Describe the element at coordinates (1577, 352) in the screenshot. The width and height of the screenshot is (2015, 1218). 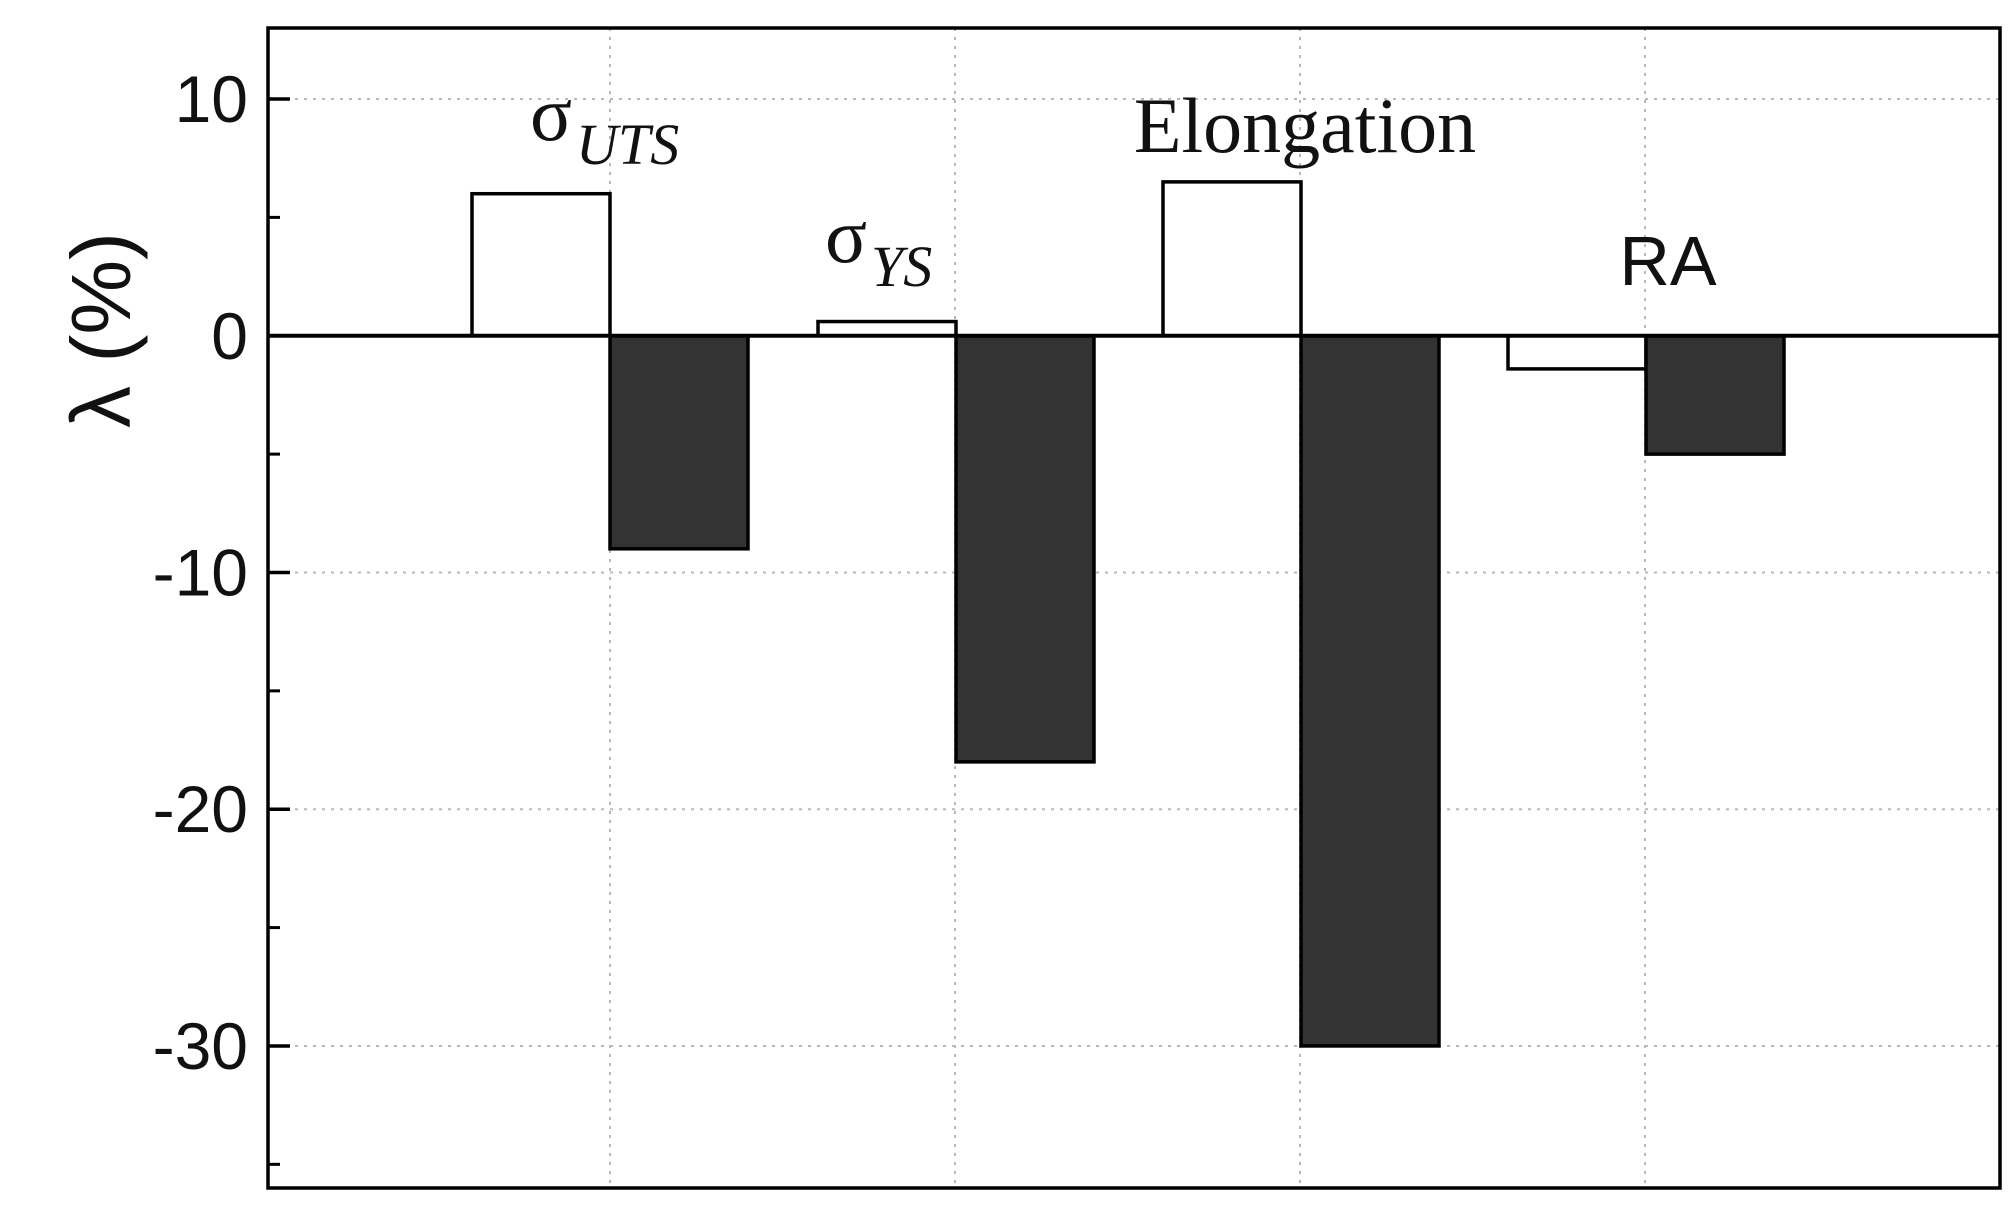
I see `bar-series1-cat4` at that location.